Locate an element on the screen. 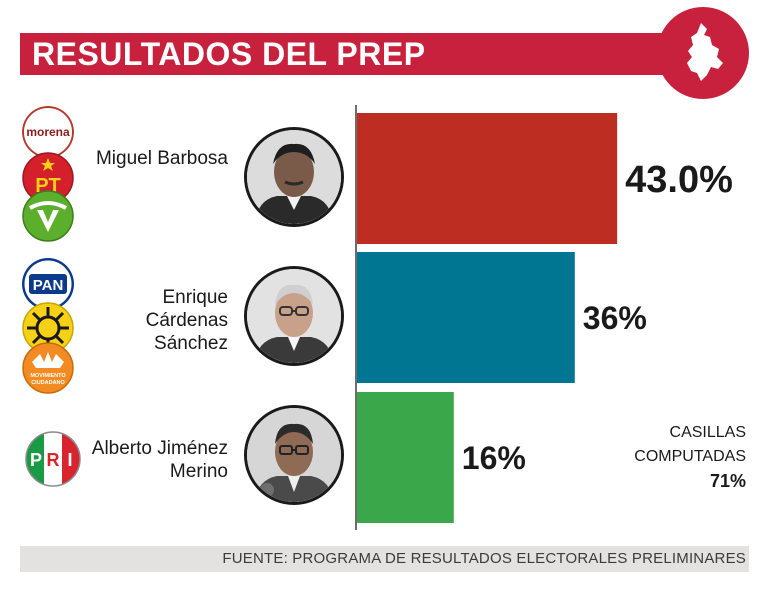 Image resolution: width=768 pixels, height=589 pixels. candidate-name-cardenas: Enrique Cárdenas Sánchez is located at coordinates (186, 320).